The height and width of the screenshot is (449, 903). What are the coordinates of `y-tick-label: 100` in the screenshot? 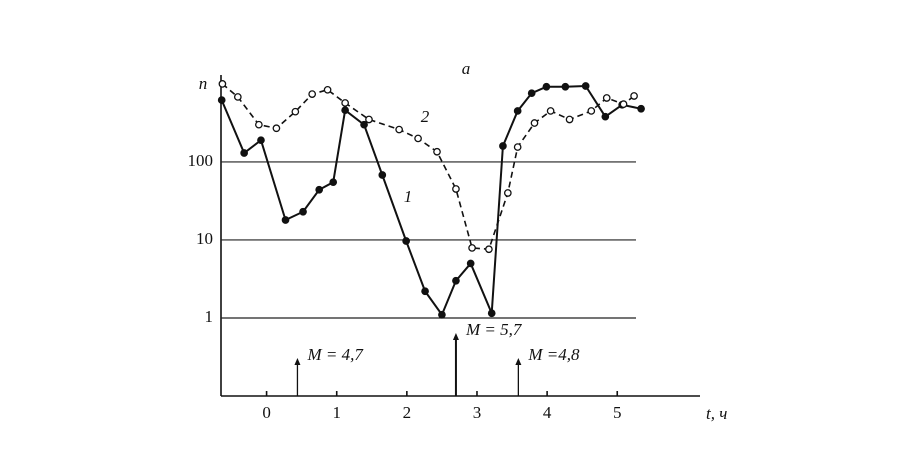 It's located at (201, 160).